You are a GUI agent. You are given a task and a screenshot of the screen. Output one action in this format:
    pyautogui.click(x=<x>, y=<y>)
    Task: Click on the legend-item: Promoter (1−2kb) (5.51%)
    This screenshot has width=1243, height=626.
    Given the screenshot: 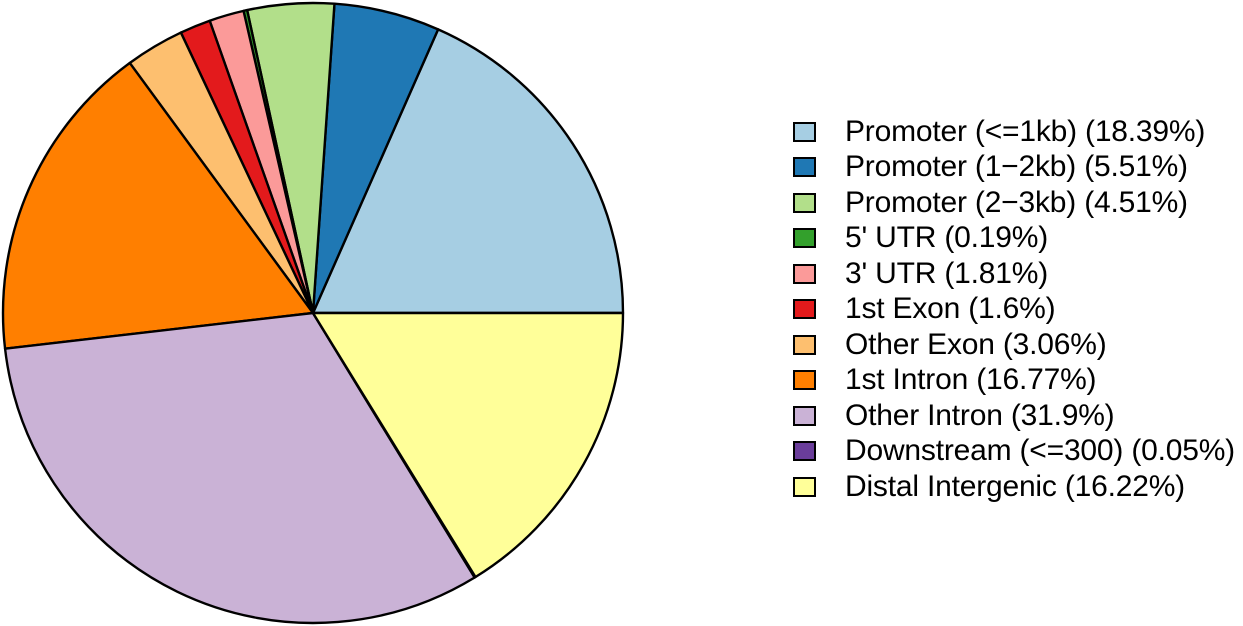 What is the action you would take?
    pyautogui.click(x=1014, y=168)
    